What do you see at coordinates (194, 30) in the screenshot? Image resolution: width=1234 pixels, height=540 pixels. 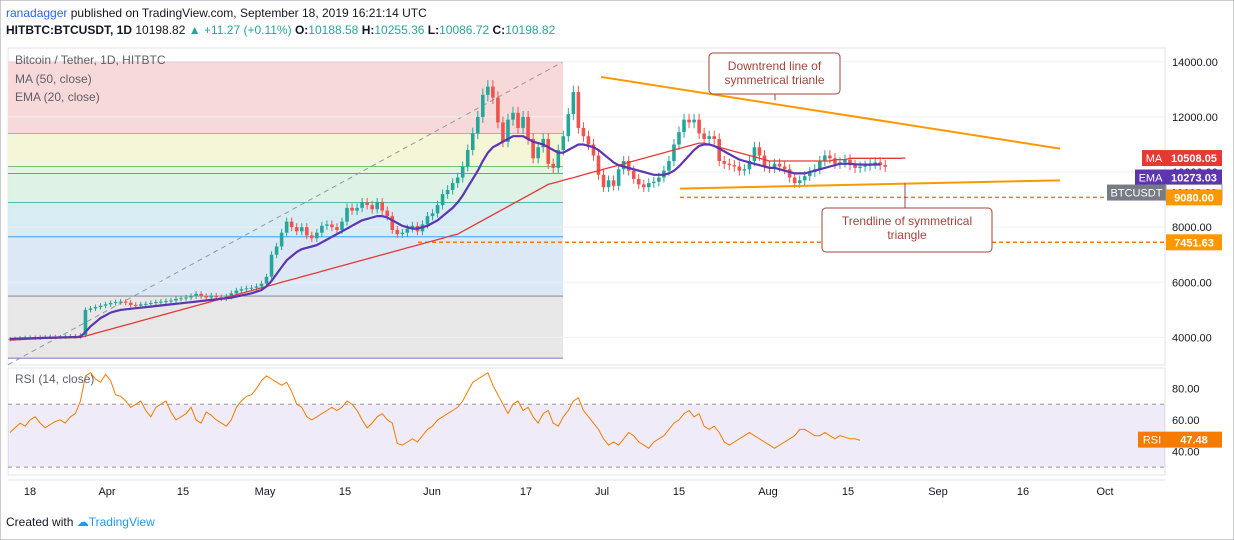 I see `up-arrow-icon: ▲` at bounding box center [194, 30].